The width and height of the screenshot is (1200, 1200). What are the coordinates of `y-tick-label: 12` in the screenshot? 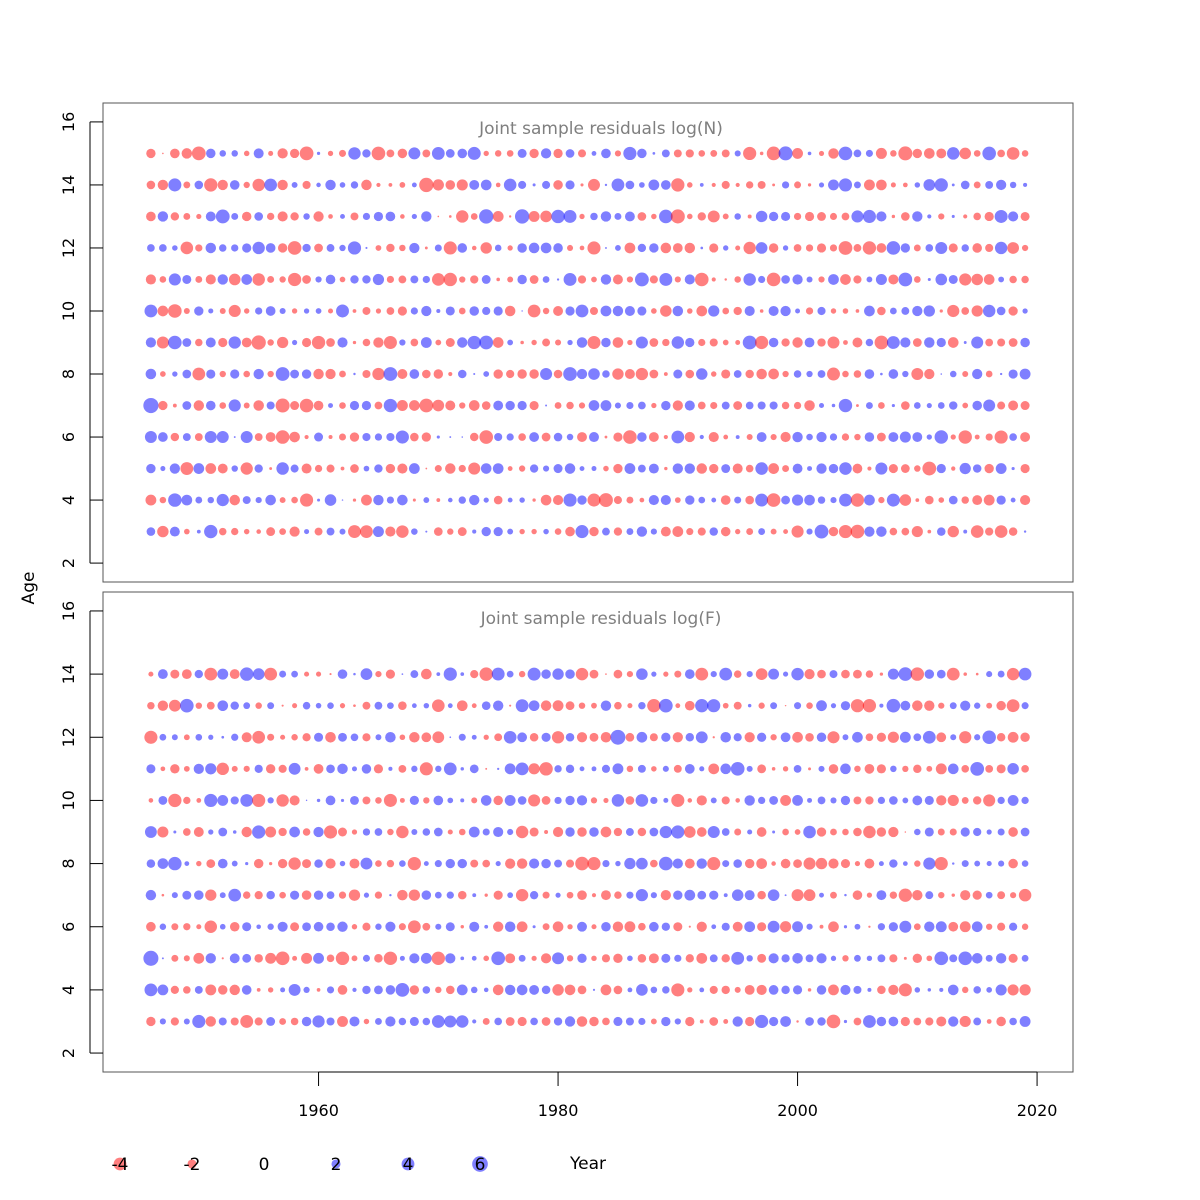 It's located at (68, 248).